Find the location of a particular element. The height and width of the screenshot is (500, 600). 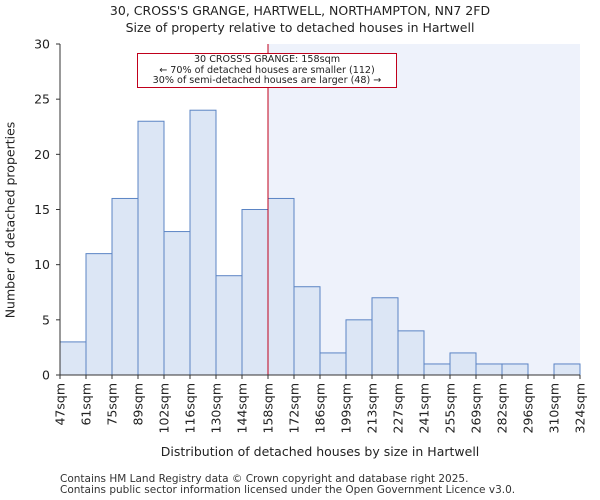

bar-282sqm is located at coordinates (515, 369).